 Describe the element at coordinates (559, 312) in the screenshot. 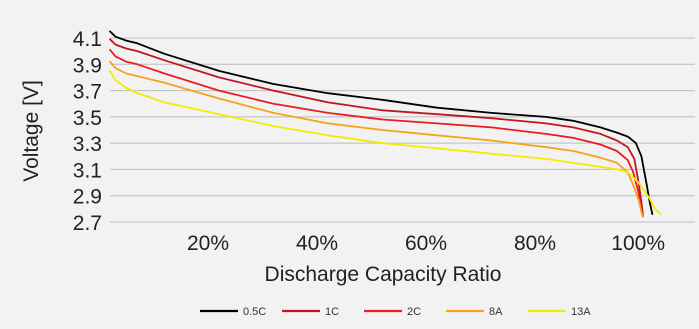

I see `legend-item-13a: 13A` at that location.